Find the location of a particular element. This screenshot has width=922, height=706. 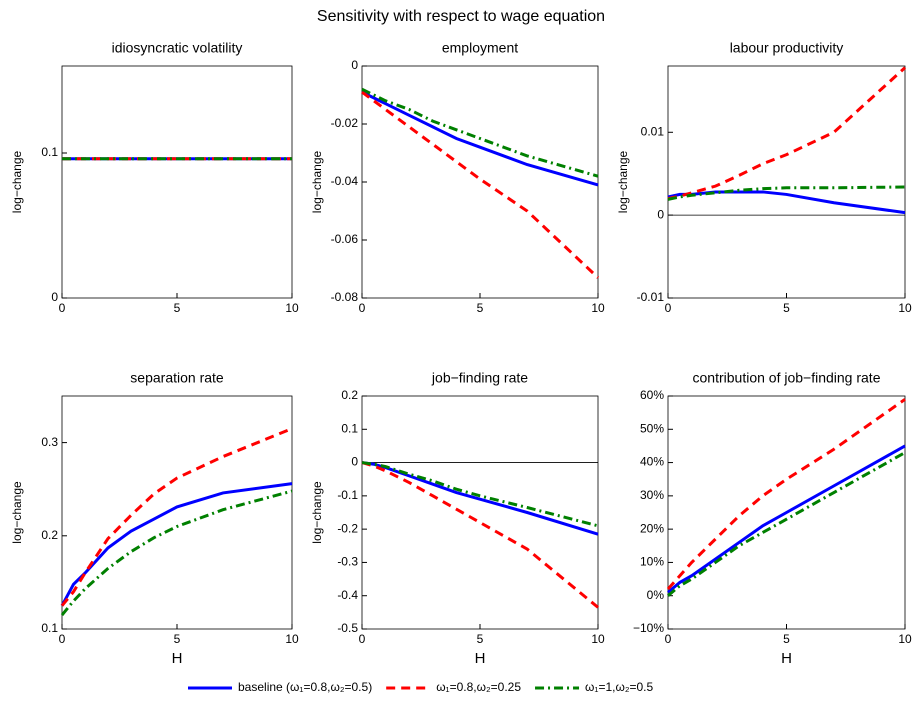

y-tick-label: −10% is located at coordinates (648, 628).